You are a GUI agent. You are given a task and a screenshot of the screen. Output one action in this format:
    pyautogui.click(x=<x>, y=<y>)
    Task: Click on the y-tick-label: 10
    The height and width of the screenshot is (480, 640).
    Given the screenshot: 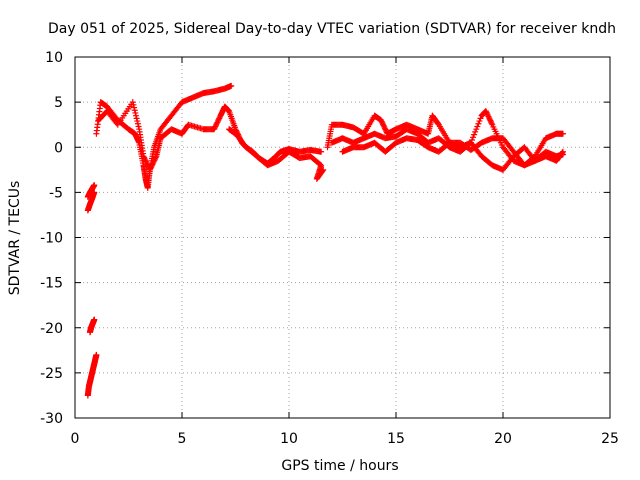 What is the action you would take?
    pyautogui.click(x=54, y=58)
    